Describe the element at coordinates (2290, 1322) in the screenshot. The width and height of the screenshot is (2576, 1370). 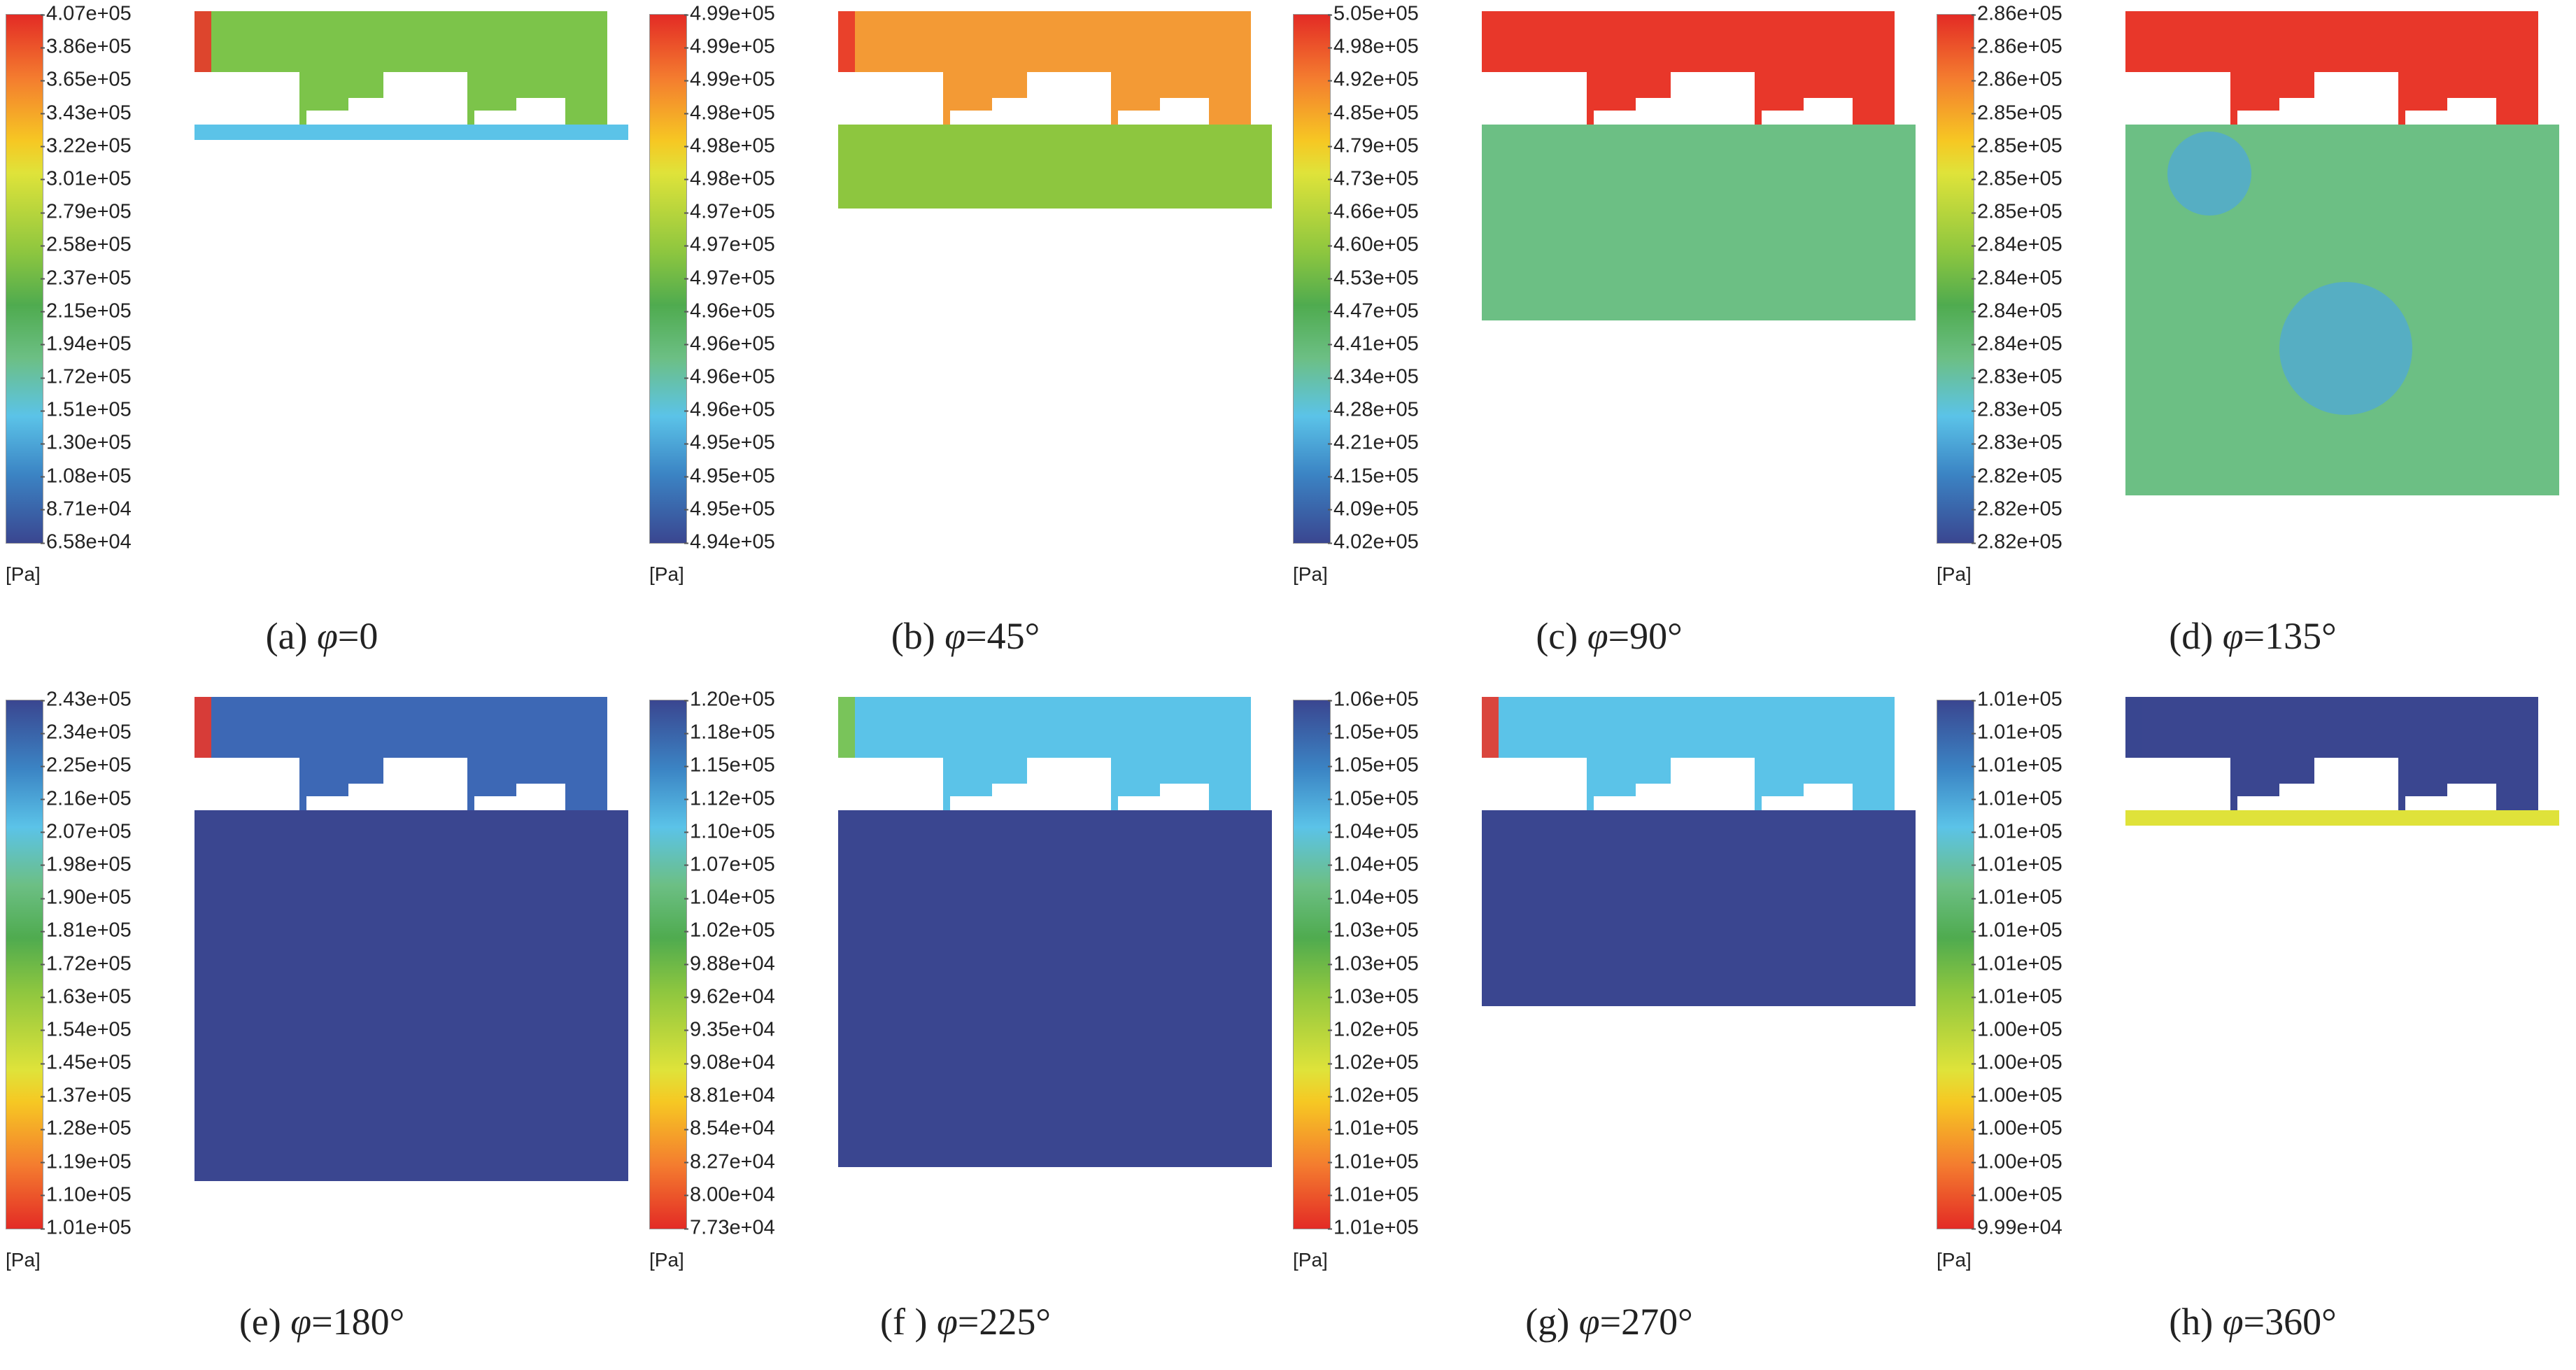
I see `caption-value: =360°` at that location.